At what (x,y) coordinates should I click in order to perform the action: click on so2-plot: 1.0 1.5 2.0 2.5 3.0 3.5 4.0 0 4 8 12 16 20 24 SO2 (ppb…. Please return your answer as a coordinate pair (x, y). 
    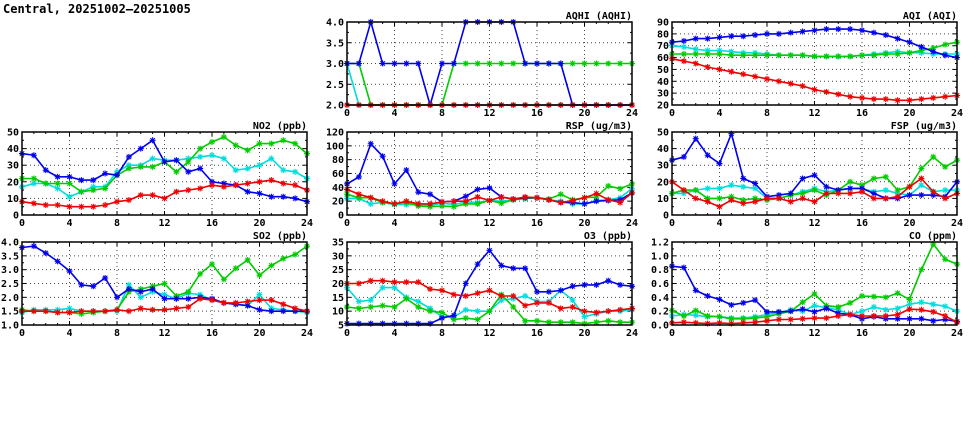
    Looking at the image, I should click on (157, 285).